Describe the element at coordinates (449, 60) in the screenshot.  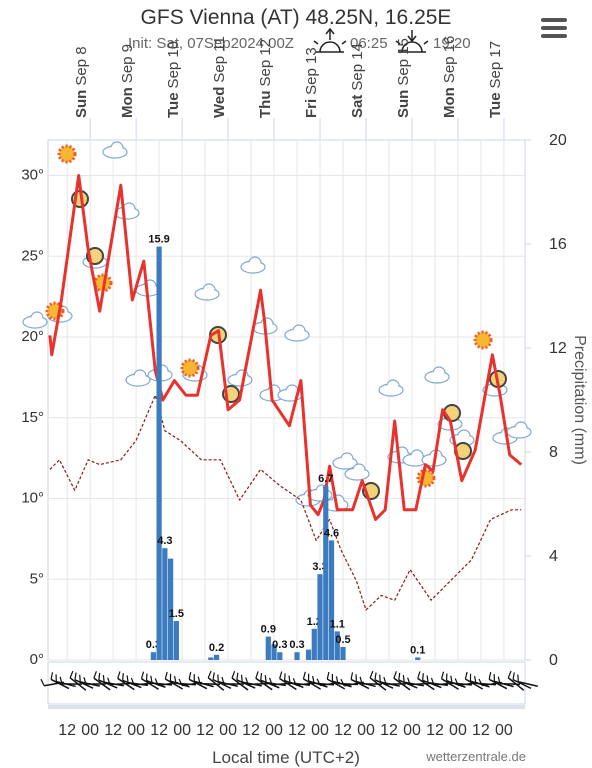
I see `day-date: Sep 16` at that location.